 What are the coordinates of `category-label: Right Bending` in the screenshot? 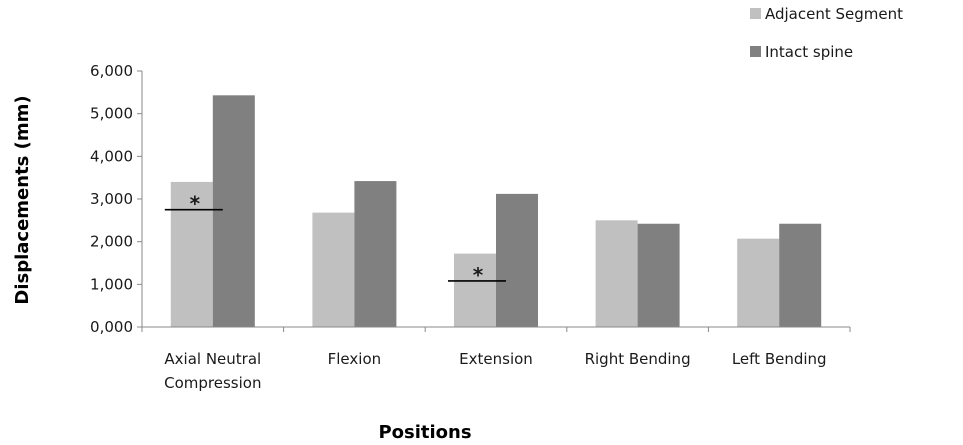 It's located at (638, 359).